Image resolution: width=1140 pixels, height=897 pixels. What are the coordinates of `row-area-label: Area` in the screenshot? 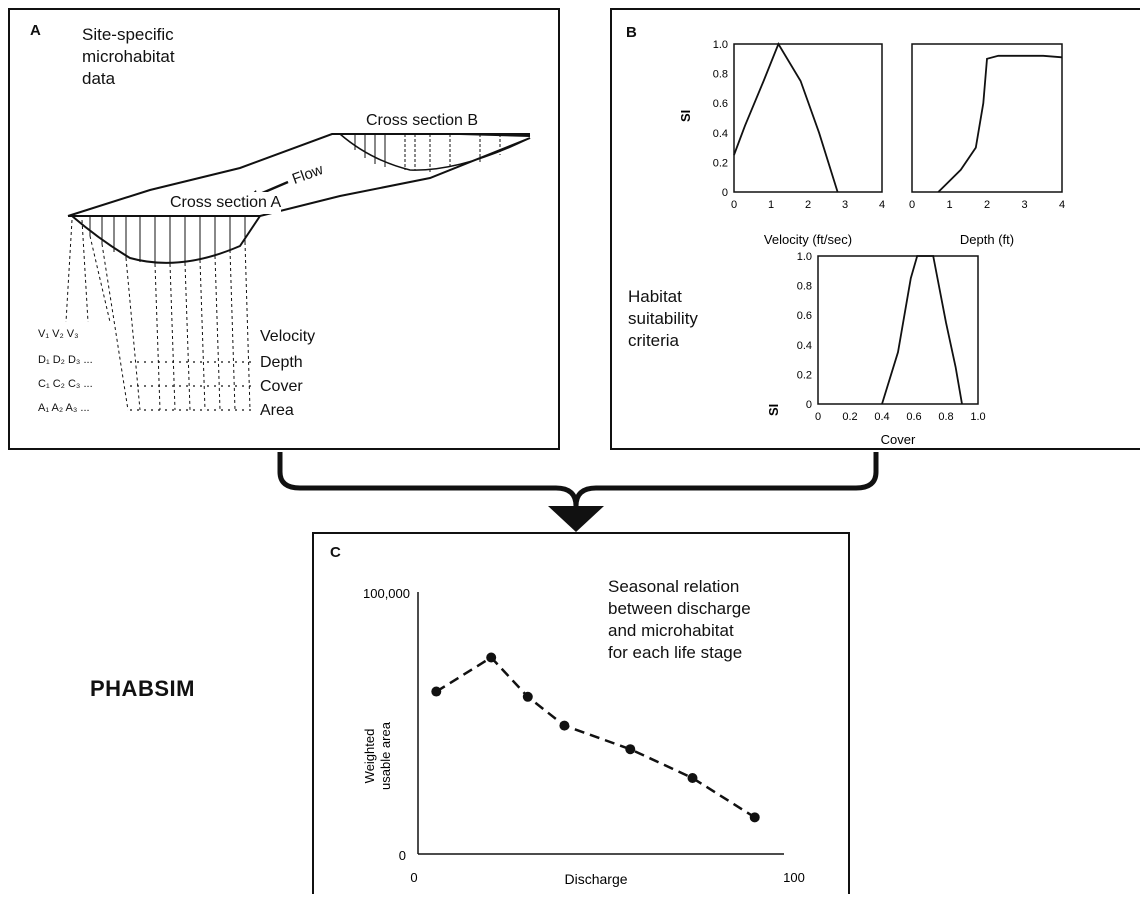 It's located at (277, 410).